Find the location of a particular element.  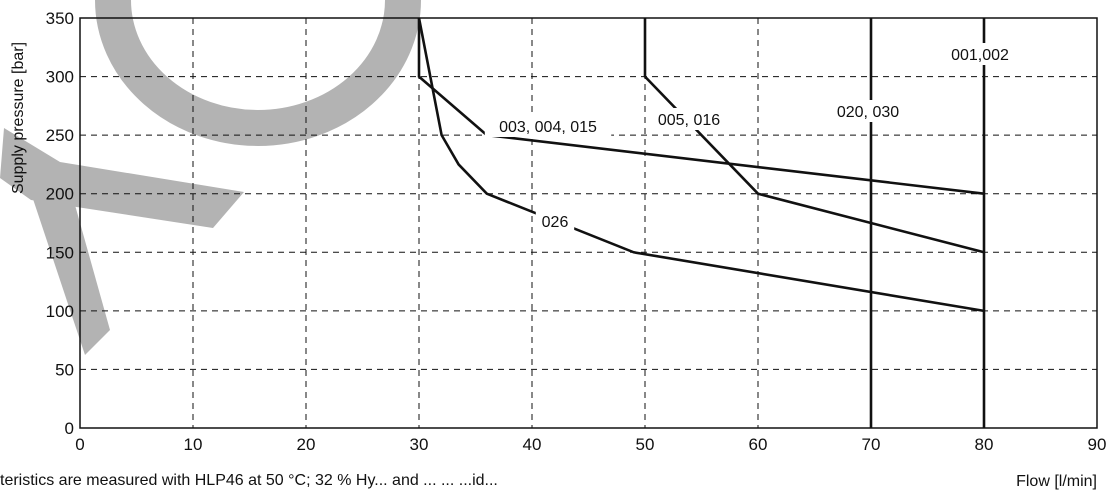

x-tick-label: 10 is located at coordinates (193, 444).